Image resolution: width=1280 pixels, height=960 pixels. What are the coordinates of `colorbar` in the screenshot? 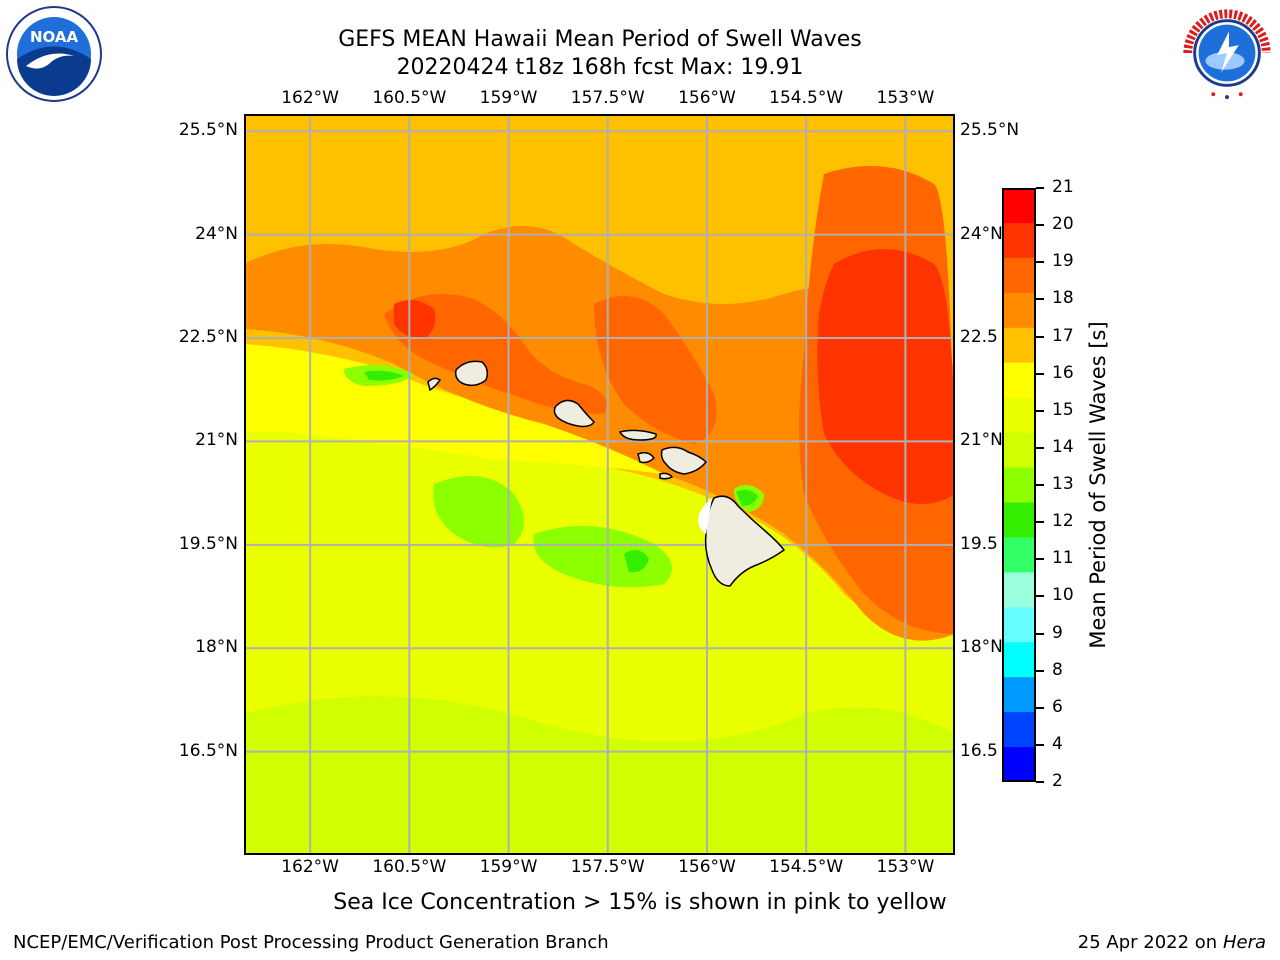 It's located at (1019, 485).